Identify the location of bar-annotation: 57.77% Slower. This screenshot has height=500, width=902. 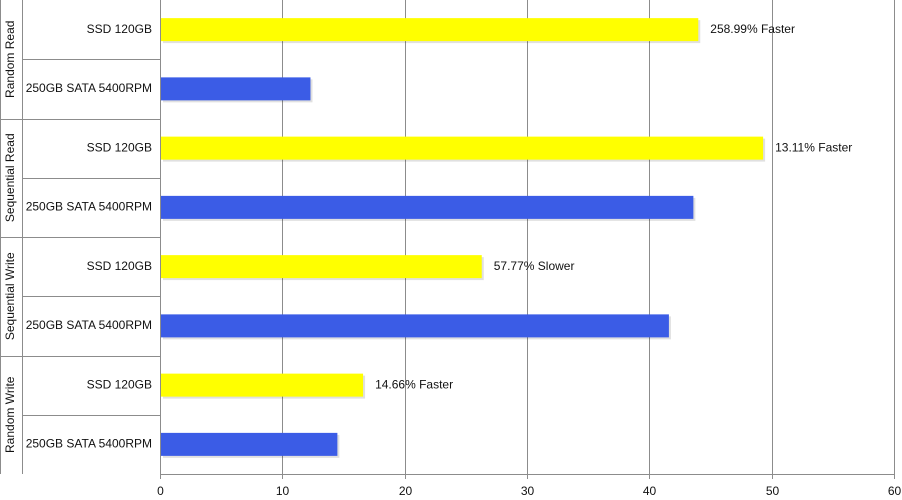
(534, 266).